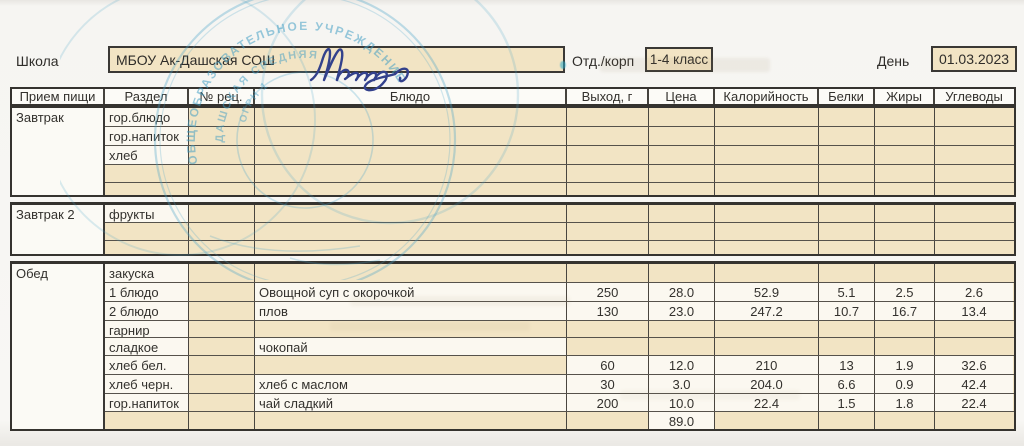 The width and height of the screenshot is (1024, 446). What do you see at coordinates (559, 365) in the screenshot?
I see `table-row: хлеб бел. 60 12.0 210 13 1.9 32.6` at bounding box center [559, 365].